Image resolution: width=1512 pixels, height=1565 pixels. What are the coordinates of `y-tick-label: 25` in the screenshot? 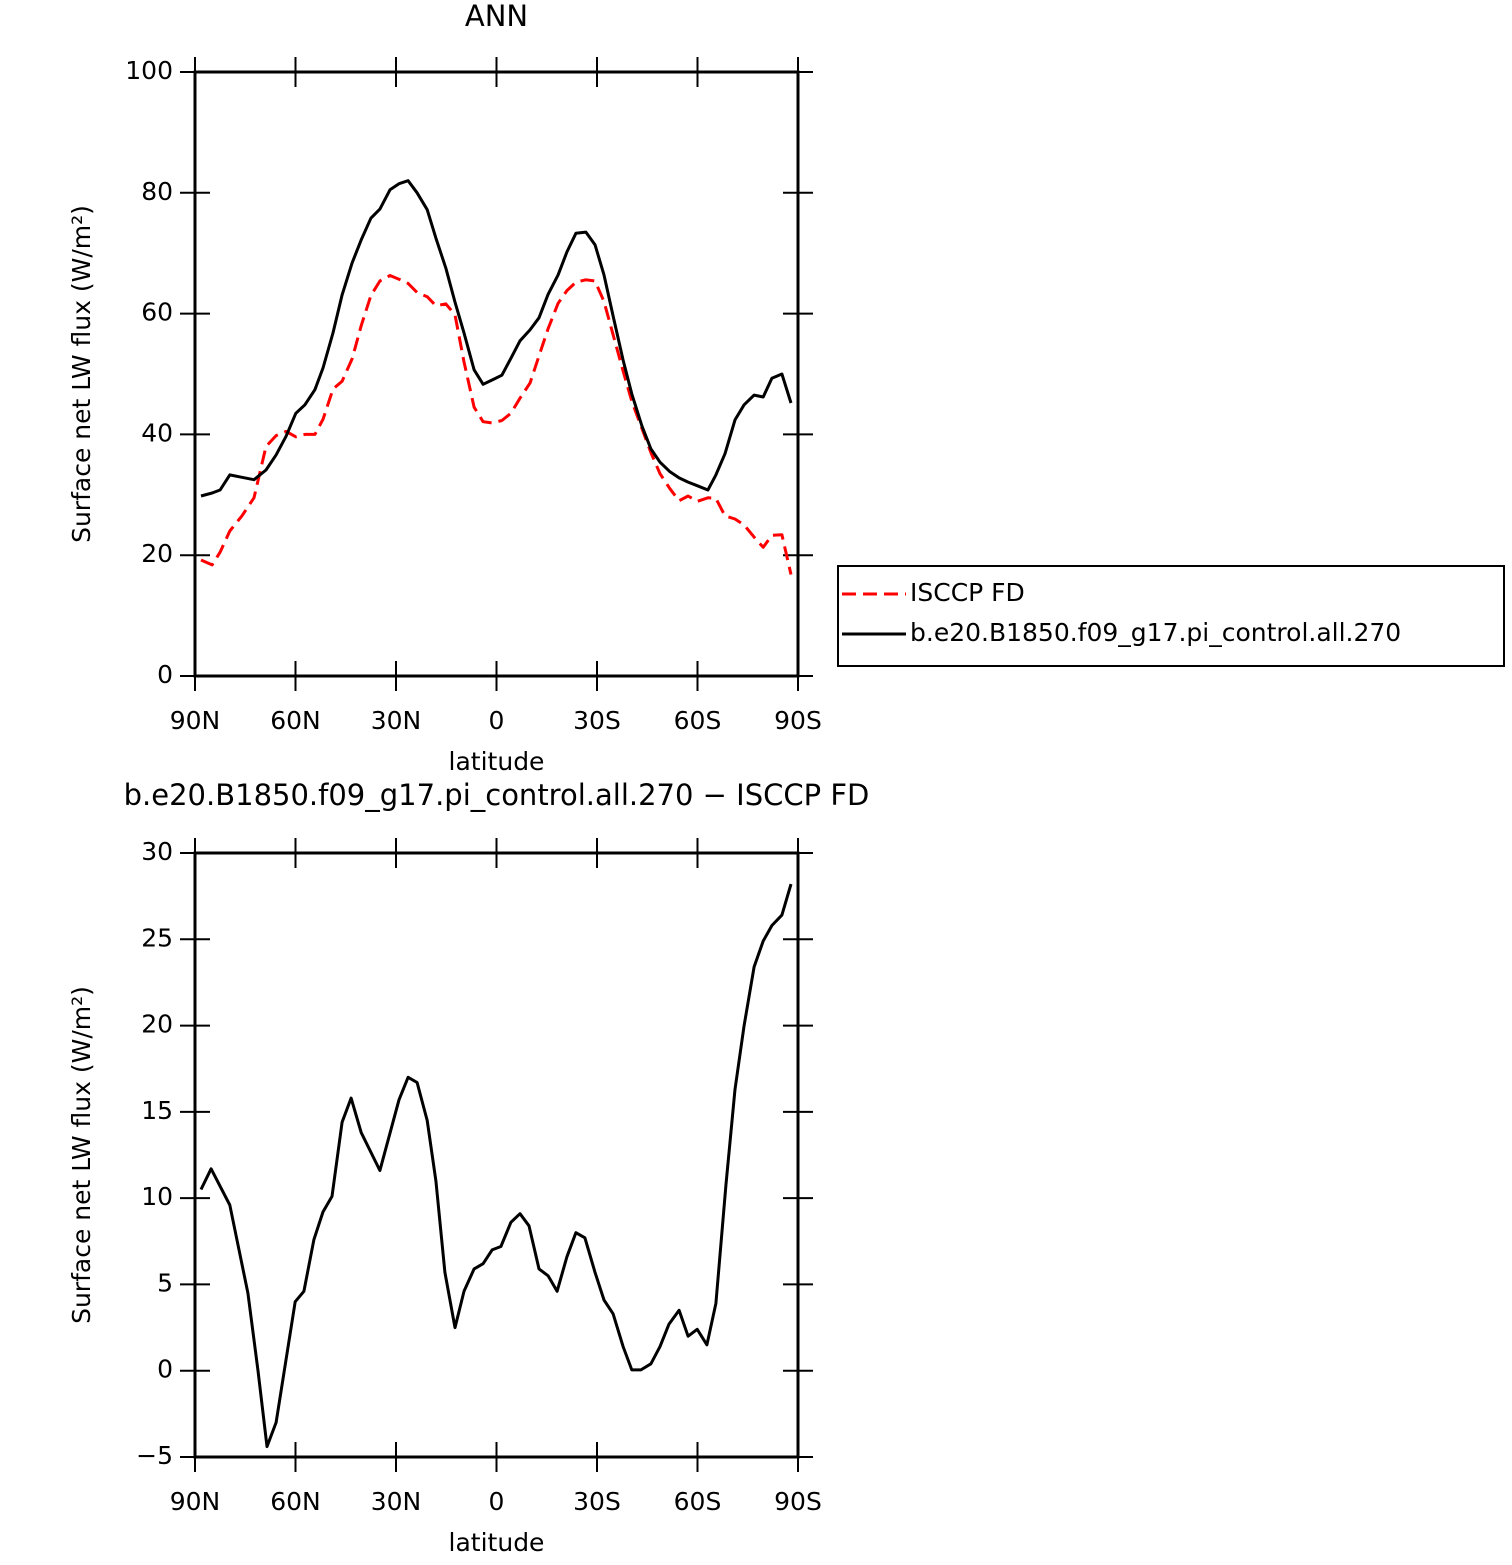 It's located at (157, 937).